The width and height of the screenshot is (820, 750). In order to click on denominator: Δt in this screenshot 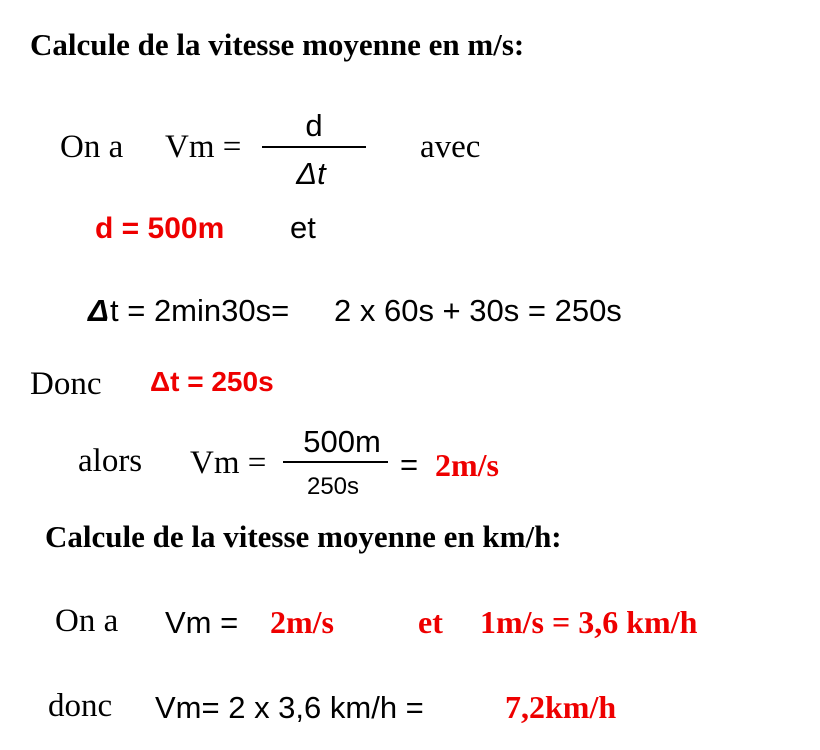, I will do `click(311, 173)`.